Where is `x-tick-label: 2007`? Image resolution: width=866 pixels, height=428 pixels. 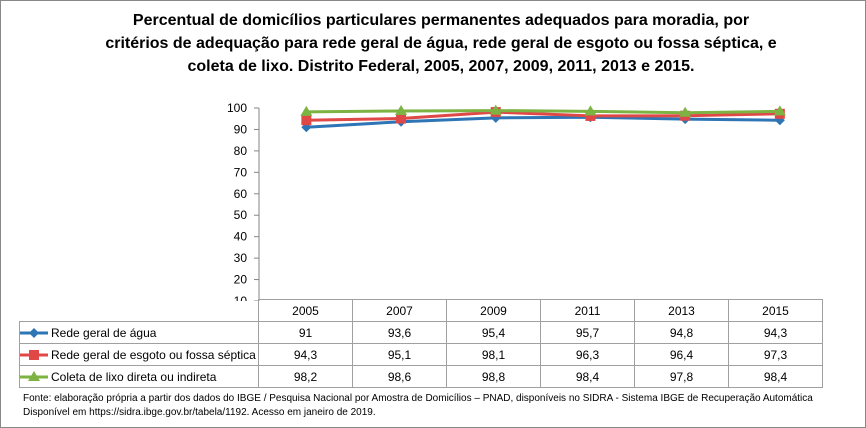
x-tick-label: 2007 is located at coordinates (399, 310).